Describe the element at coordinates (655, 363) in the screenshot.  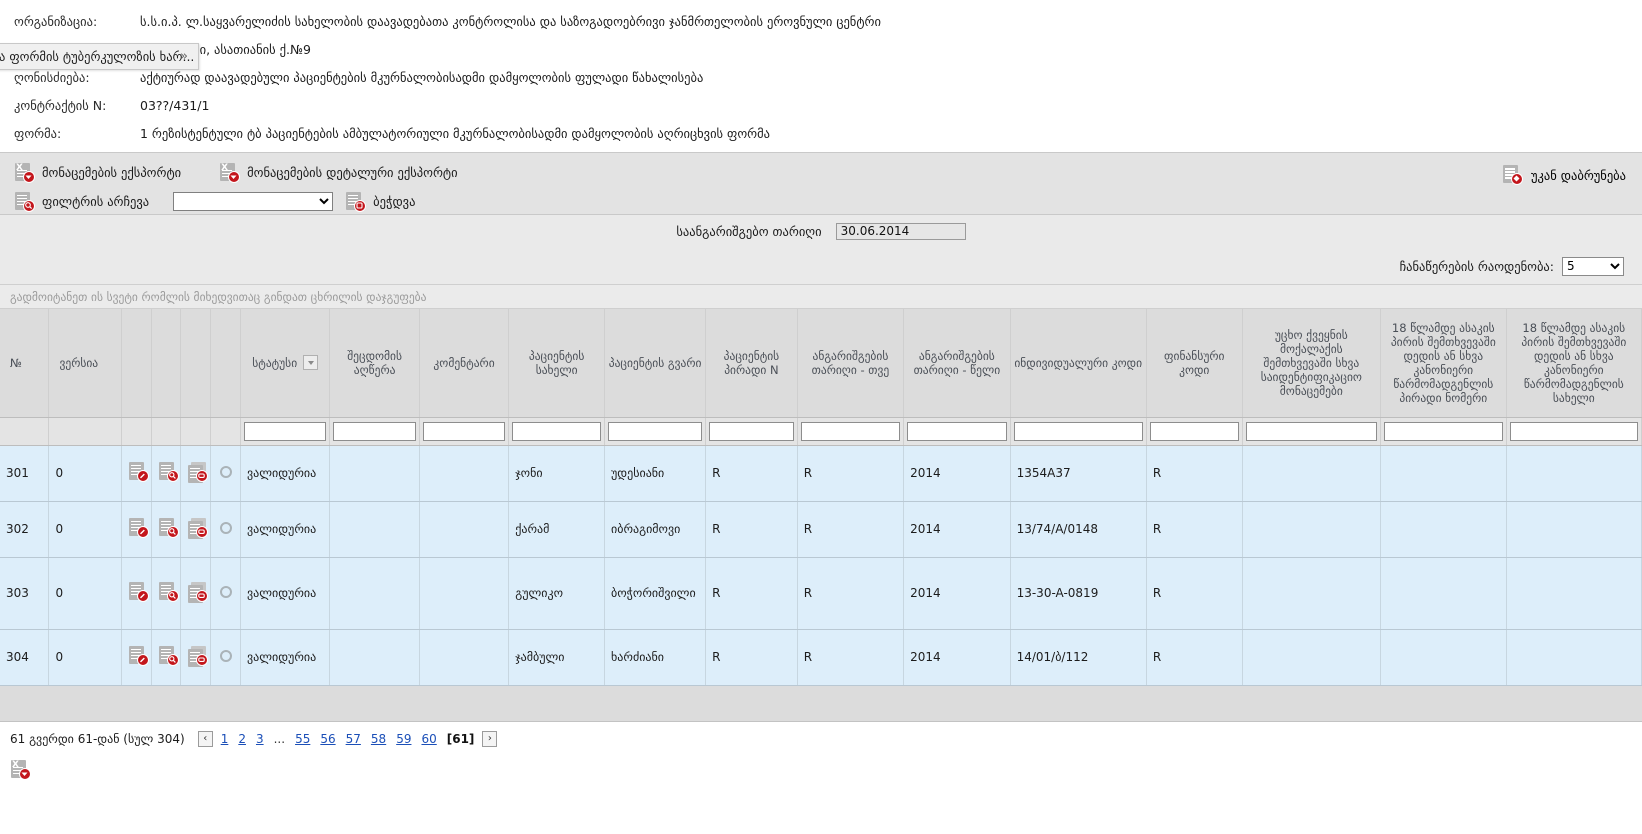
I see `col-header-patient-surname: პაციენტის გვარი` at that location.